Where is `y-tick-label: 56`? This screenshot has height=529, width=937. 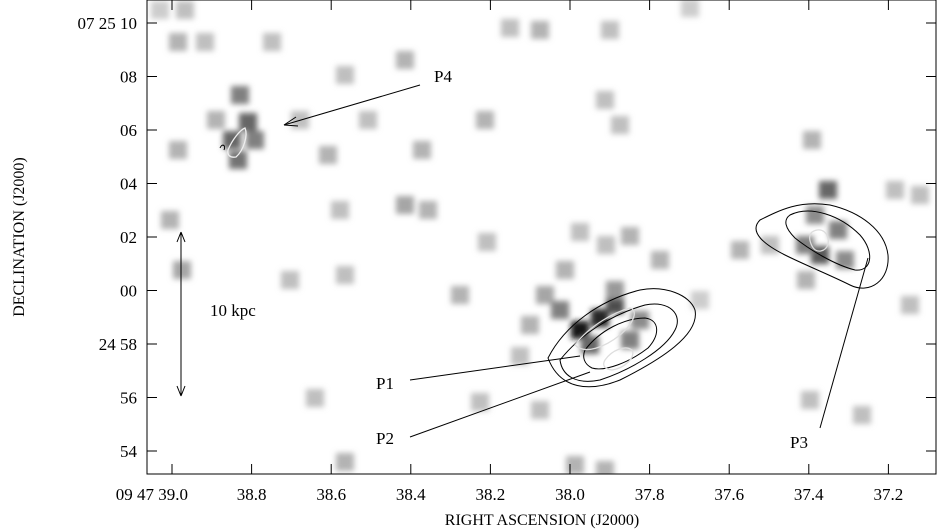
y-tick-label: 56 is located at coordinates (128, 398).